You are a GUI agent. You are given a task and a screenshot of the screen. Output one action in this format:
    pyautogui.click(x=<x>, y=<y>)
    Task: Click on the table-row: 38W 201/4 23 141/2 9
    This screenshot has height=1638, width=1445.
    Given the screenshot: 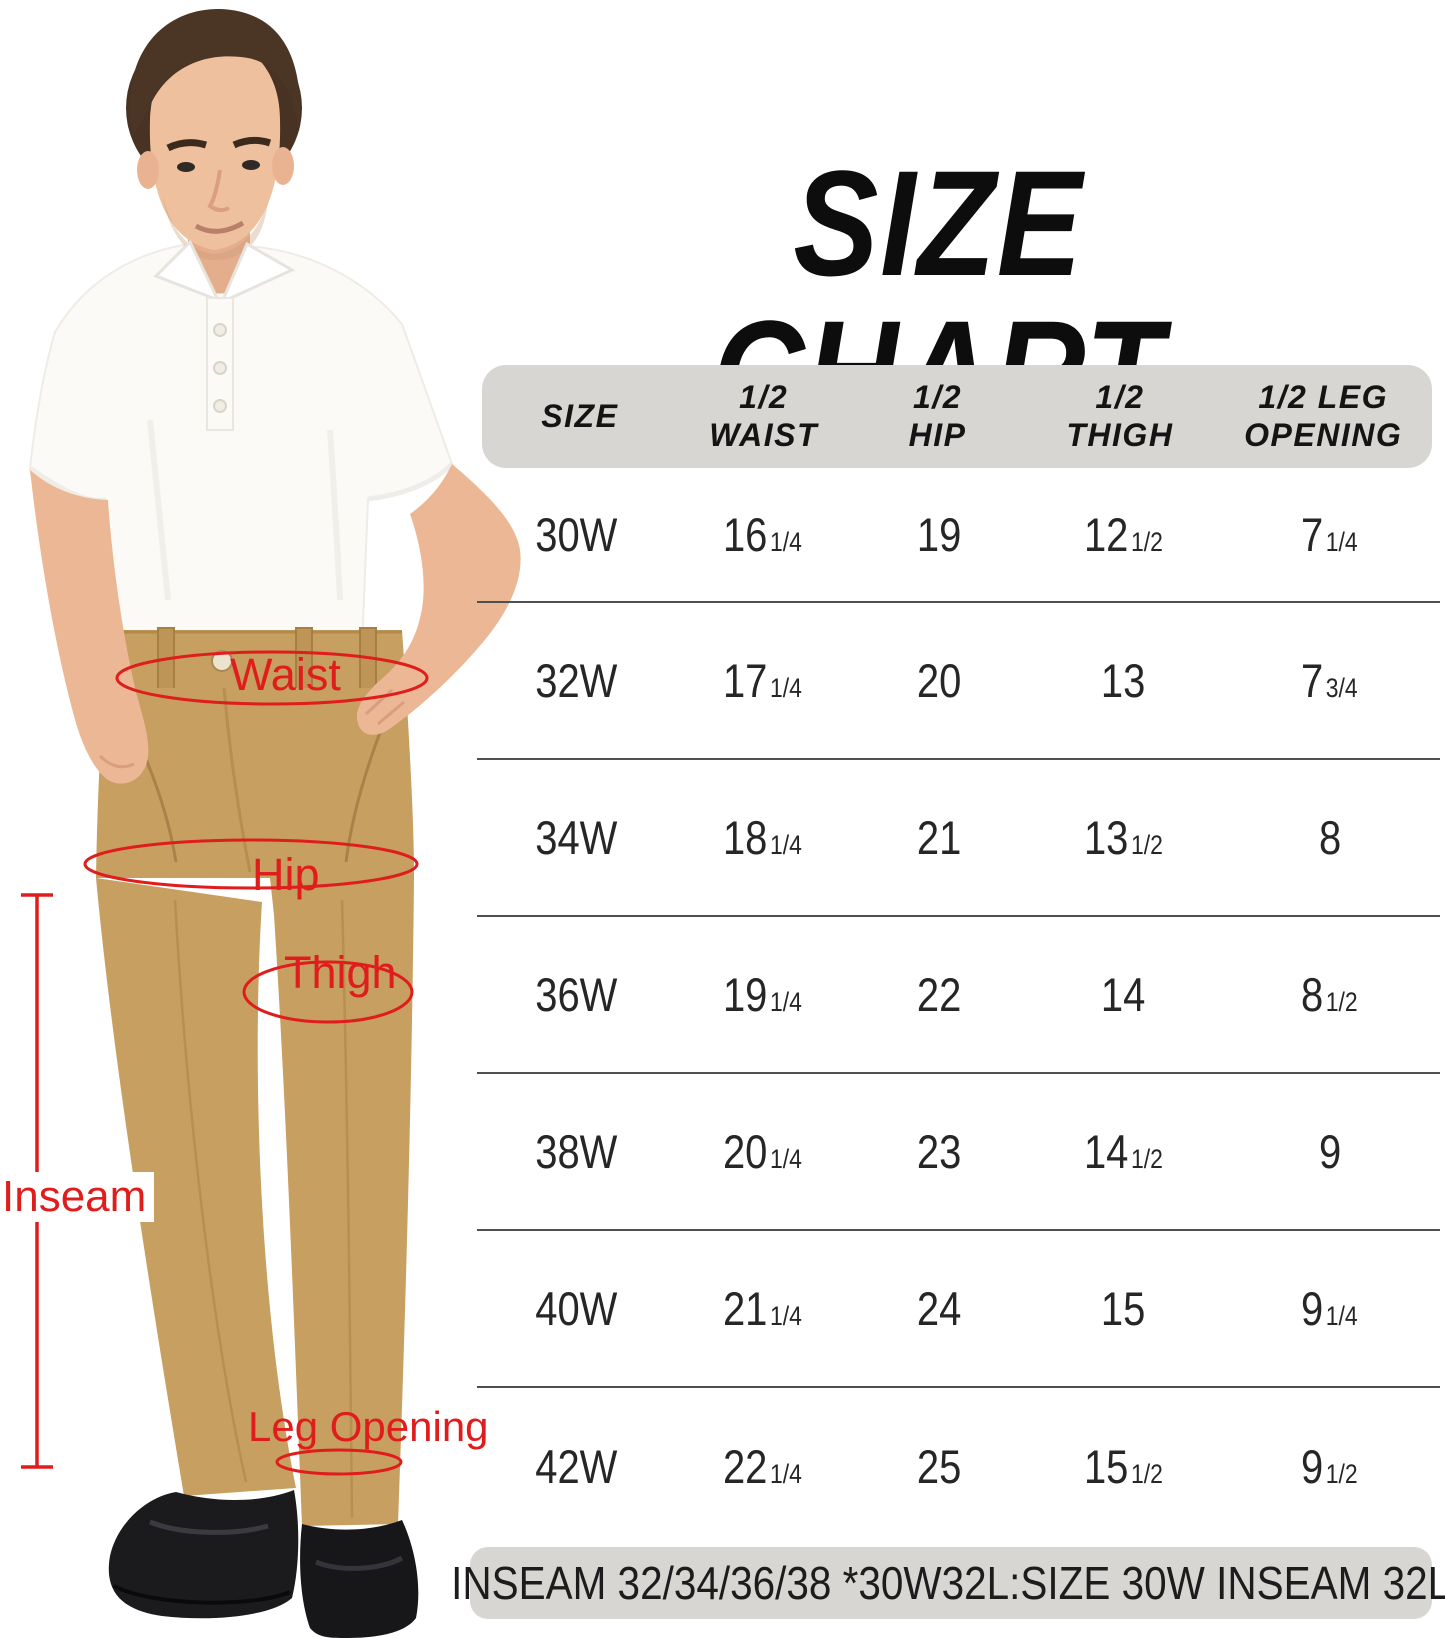 What is the action you would take?
    pyautogui.click(x=958, y=1152)
    